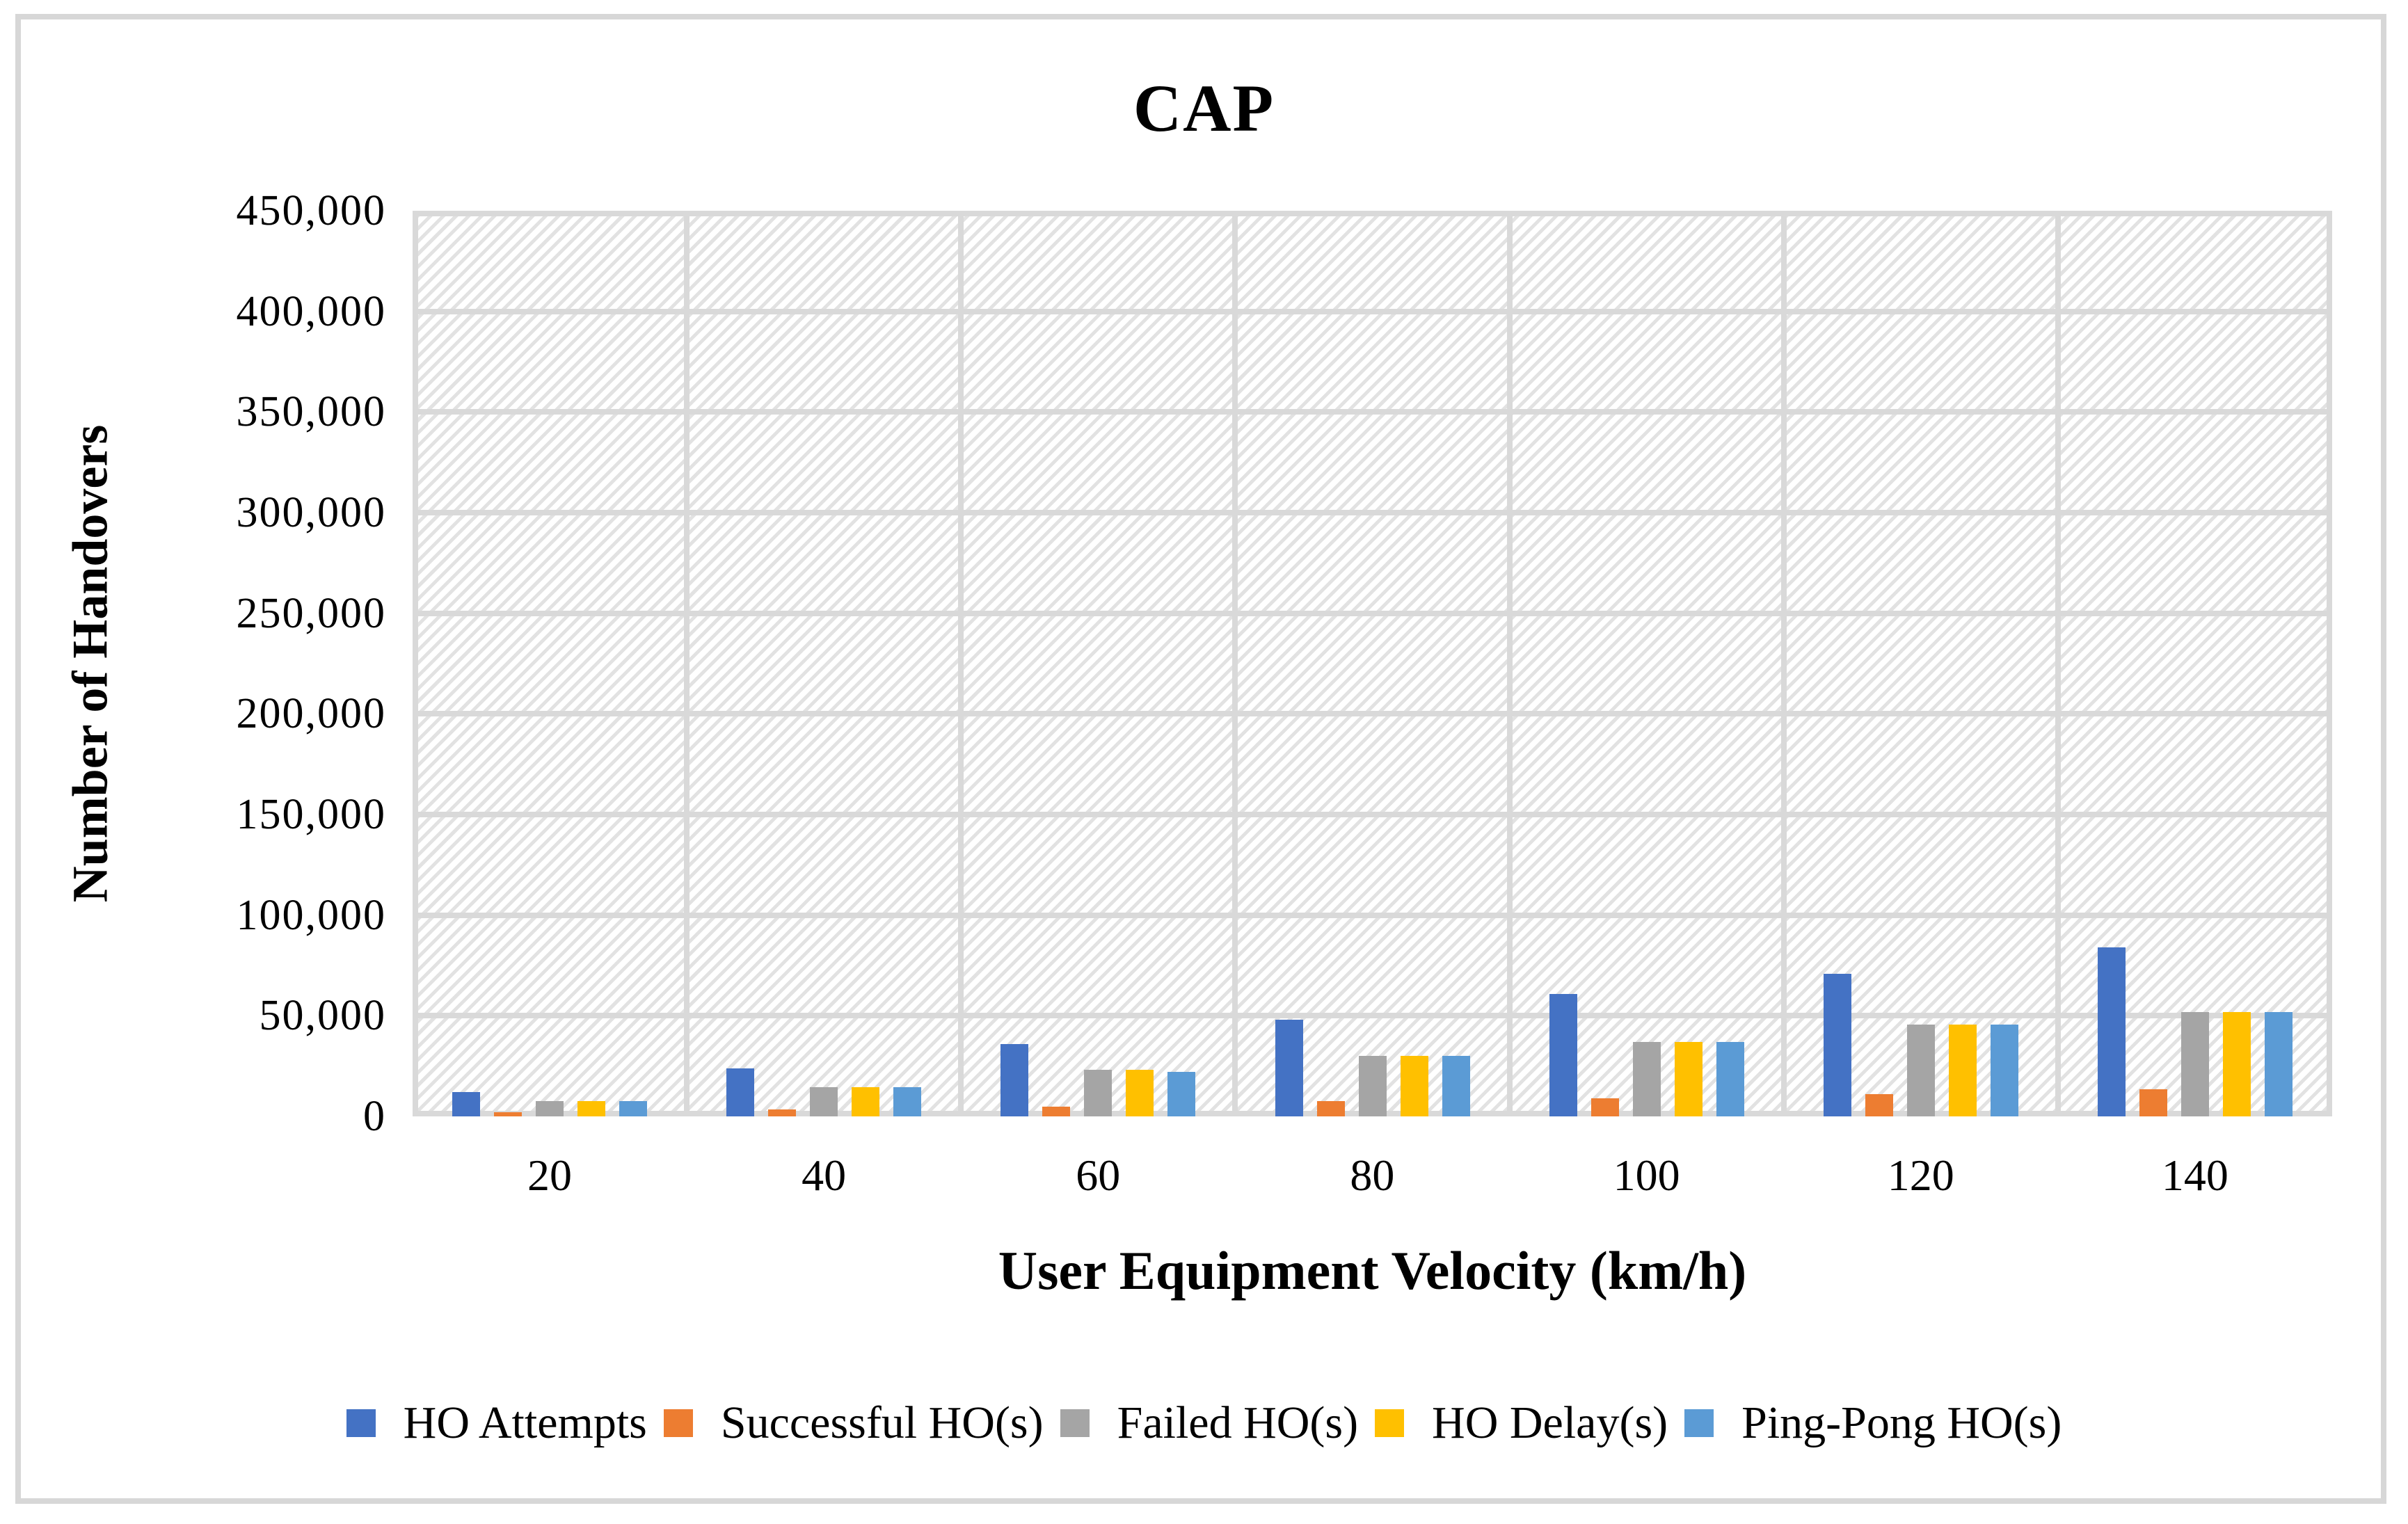 Image resolution: width=2408 pixels, height=1524 pixels. Describe the element at coordinates (2194, 1175) in the screenshot. I see `x-tick-label: 140` at that location.